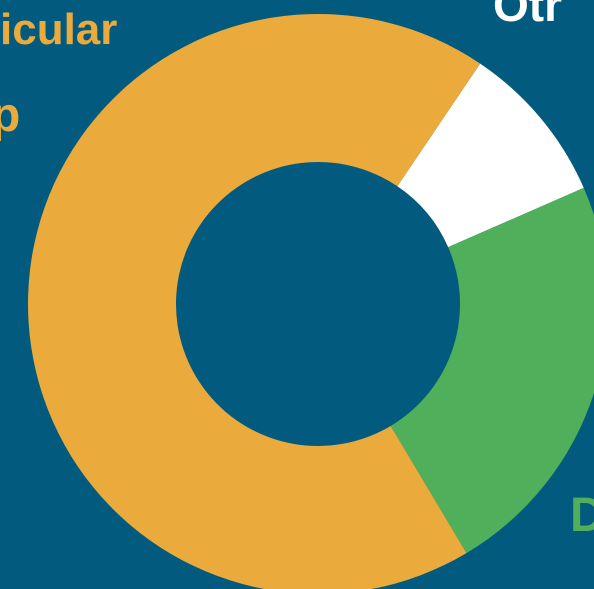  Describe the element at coordinates (10, 115) in the screenshot. I see `label-fragment-p: p` at that location.